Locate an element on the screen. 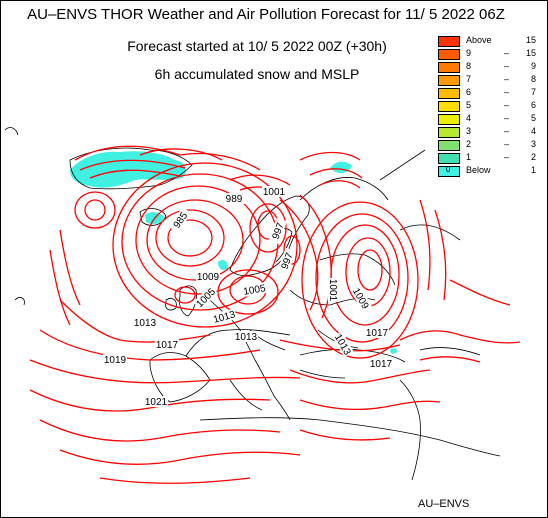 Image resolution: width=548 pixels, height=518 pixels. legend-high: 3 is located at coordinates (533, 144).